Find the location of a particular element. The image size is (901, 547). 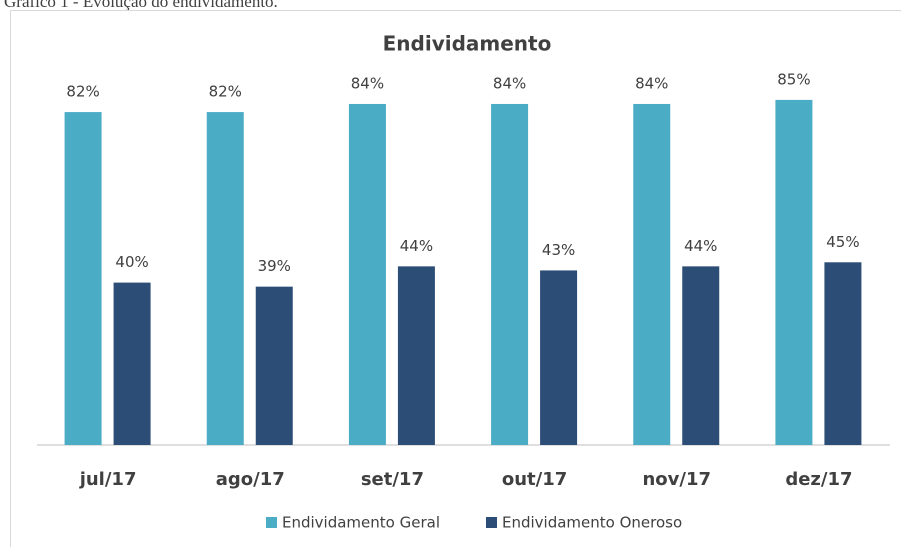

x-tick-label: jul/17 is located at coordinates (108, 479).